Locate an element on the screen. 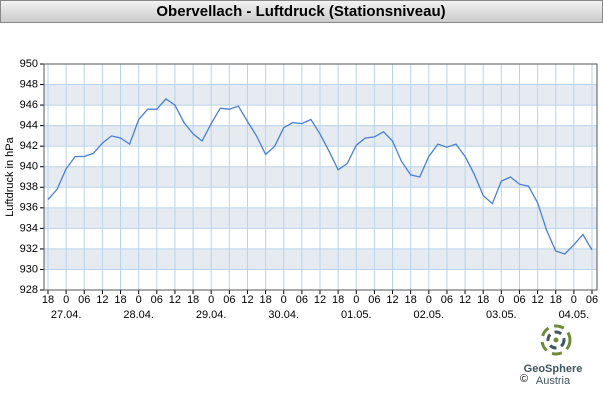 Image resolution: width=603 pixels, height=400 pixels. y-tick-label: 932 is located at coordinates (29, 249).